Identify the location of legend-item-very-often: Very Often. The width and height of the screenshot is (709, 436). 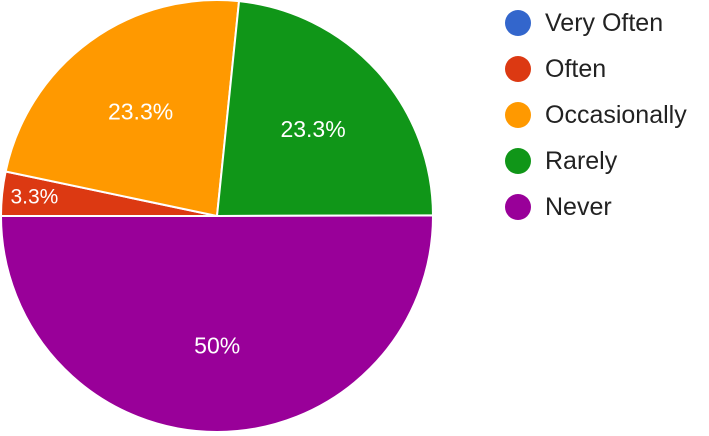
(596, 23).